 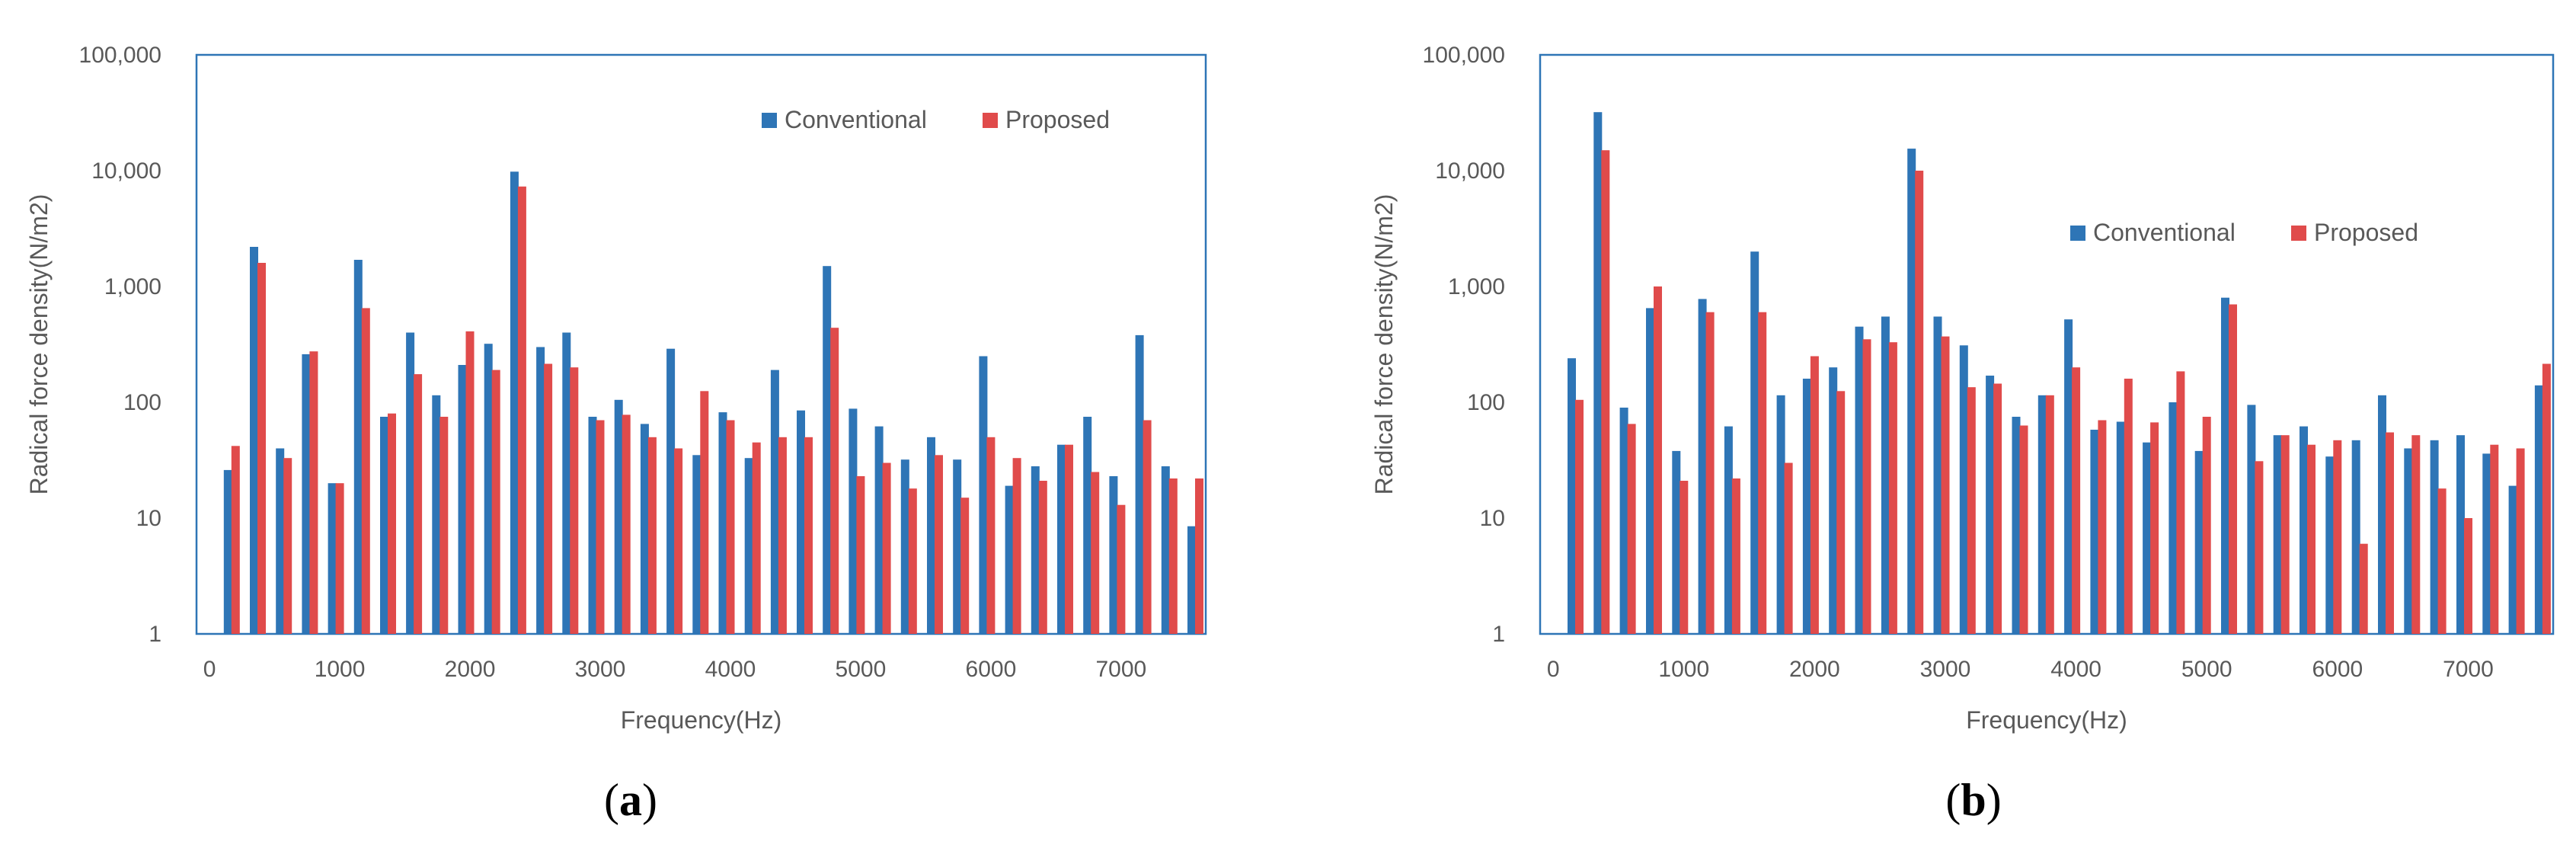 What do you see at coordinates (340, 669) in the screenshot?
I see `x-tick-label: 1000` at bounding box center [340, 669].